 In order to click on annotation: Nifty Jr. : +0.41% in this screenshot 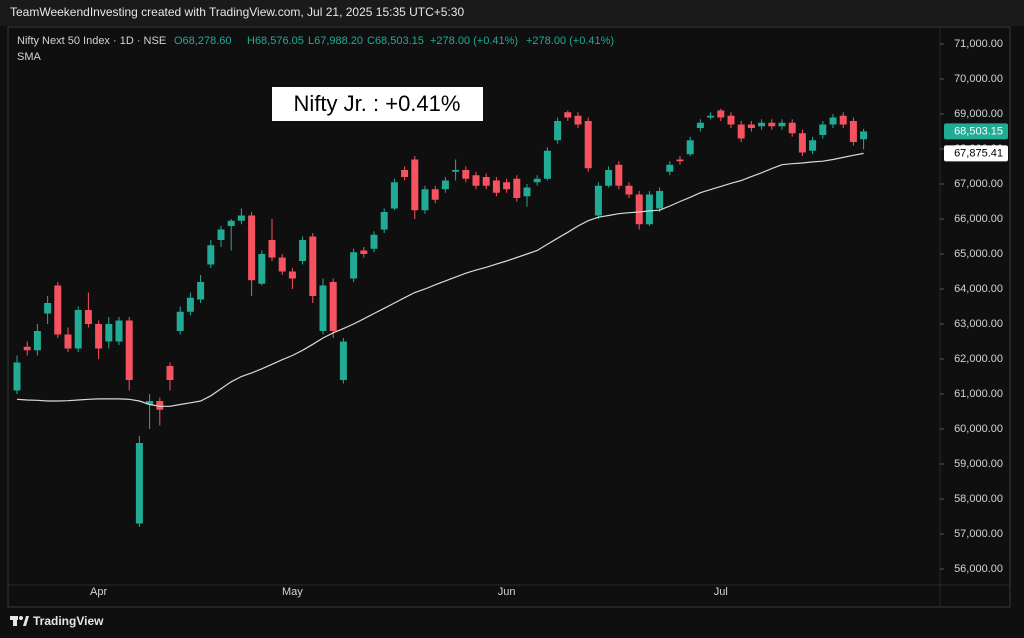, I will do `click(377, 103)`.